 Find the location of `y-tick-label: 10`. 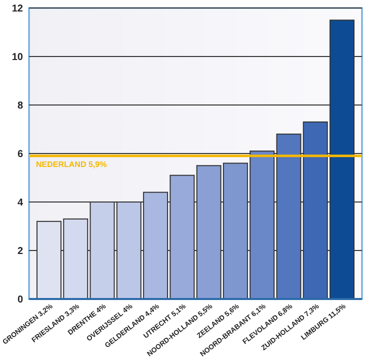

y-tick-label: 10 is located at coordinates (18, 57).